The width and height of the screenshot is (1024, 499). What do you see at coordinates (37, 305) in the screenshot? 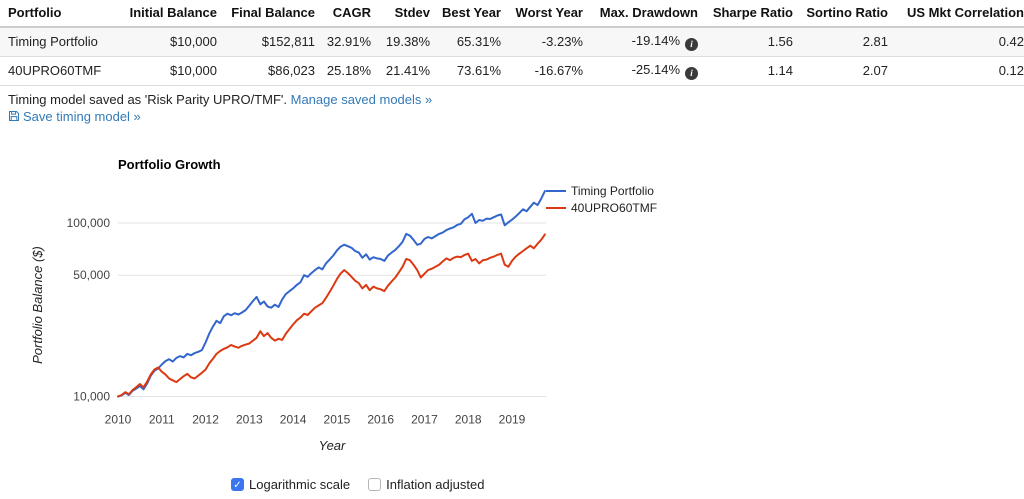
I see `y-axis-title: Portfolio Balance ($)` at bounding box center [37, 305].